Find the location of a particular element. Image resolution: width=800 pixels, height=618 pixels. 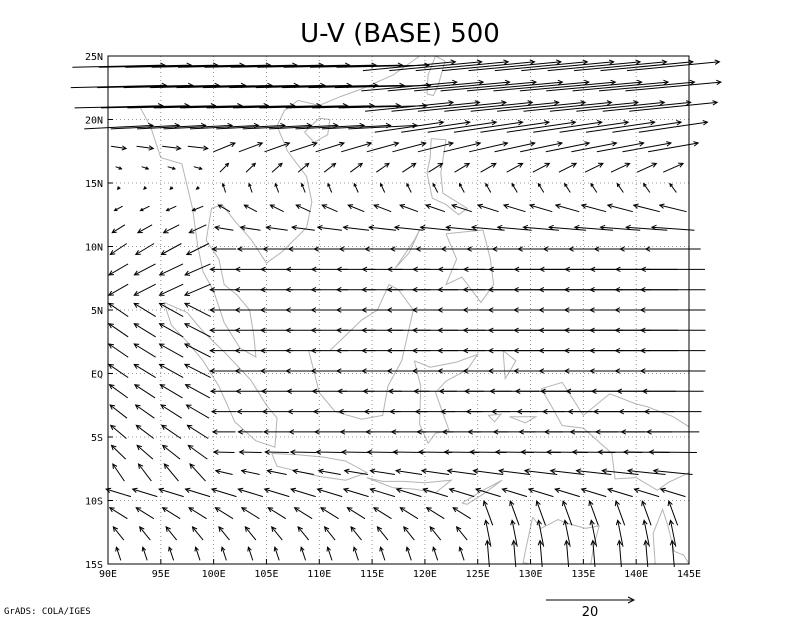

y-tick-label: 5N is located at coordinates (97, 311).